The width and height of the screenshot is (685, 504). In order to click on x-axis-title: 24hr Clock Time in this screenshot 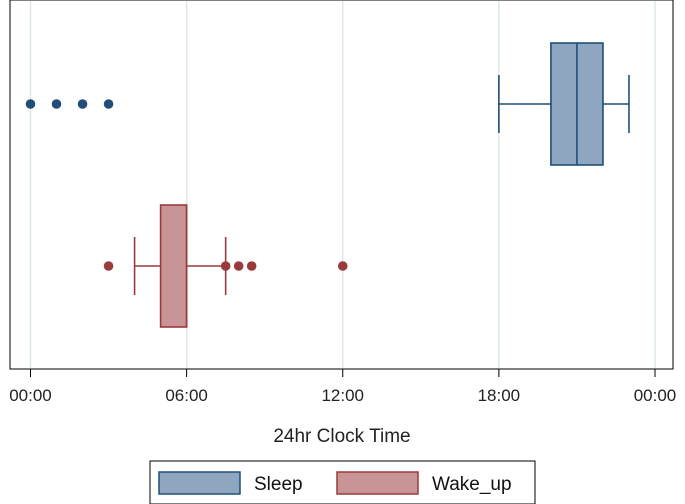, I will do `click(341, 436)`.